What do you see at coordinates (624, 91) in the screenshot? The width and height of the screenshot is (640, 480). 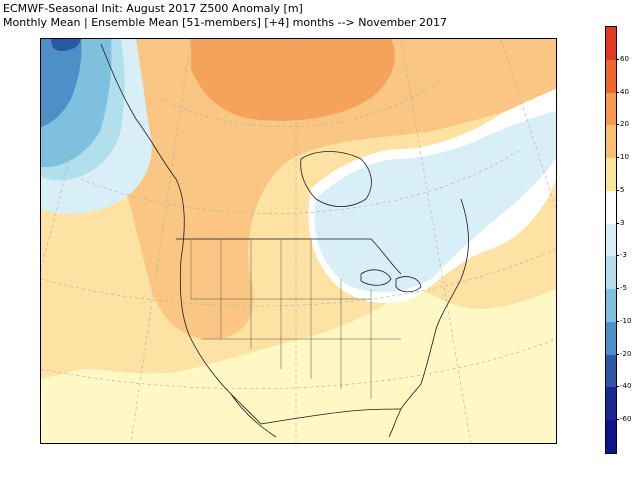 I see `colorbar-label: 40` at bounding box center [624, 91].